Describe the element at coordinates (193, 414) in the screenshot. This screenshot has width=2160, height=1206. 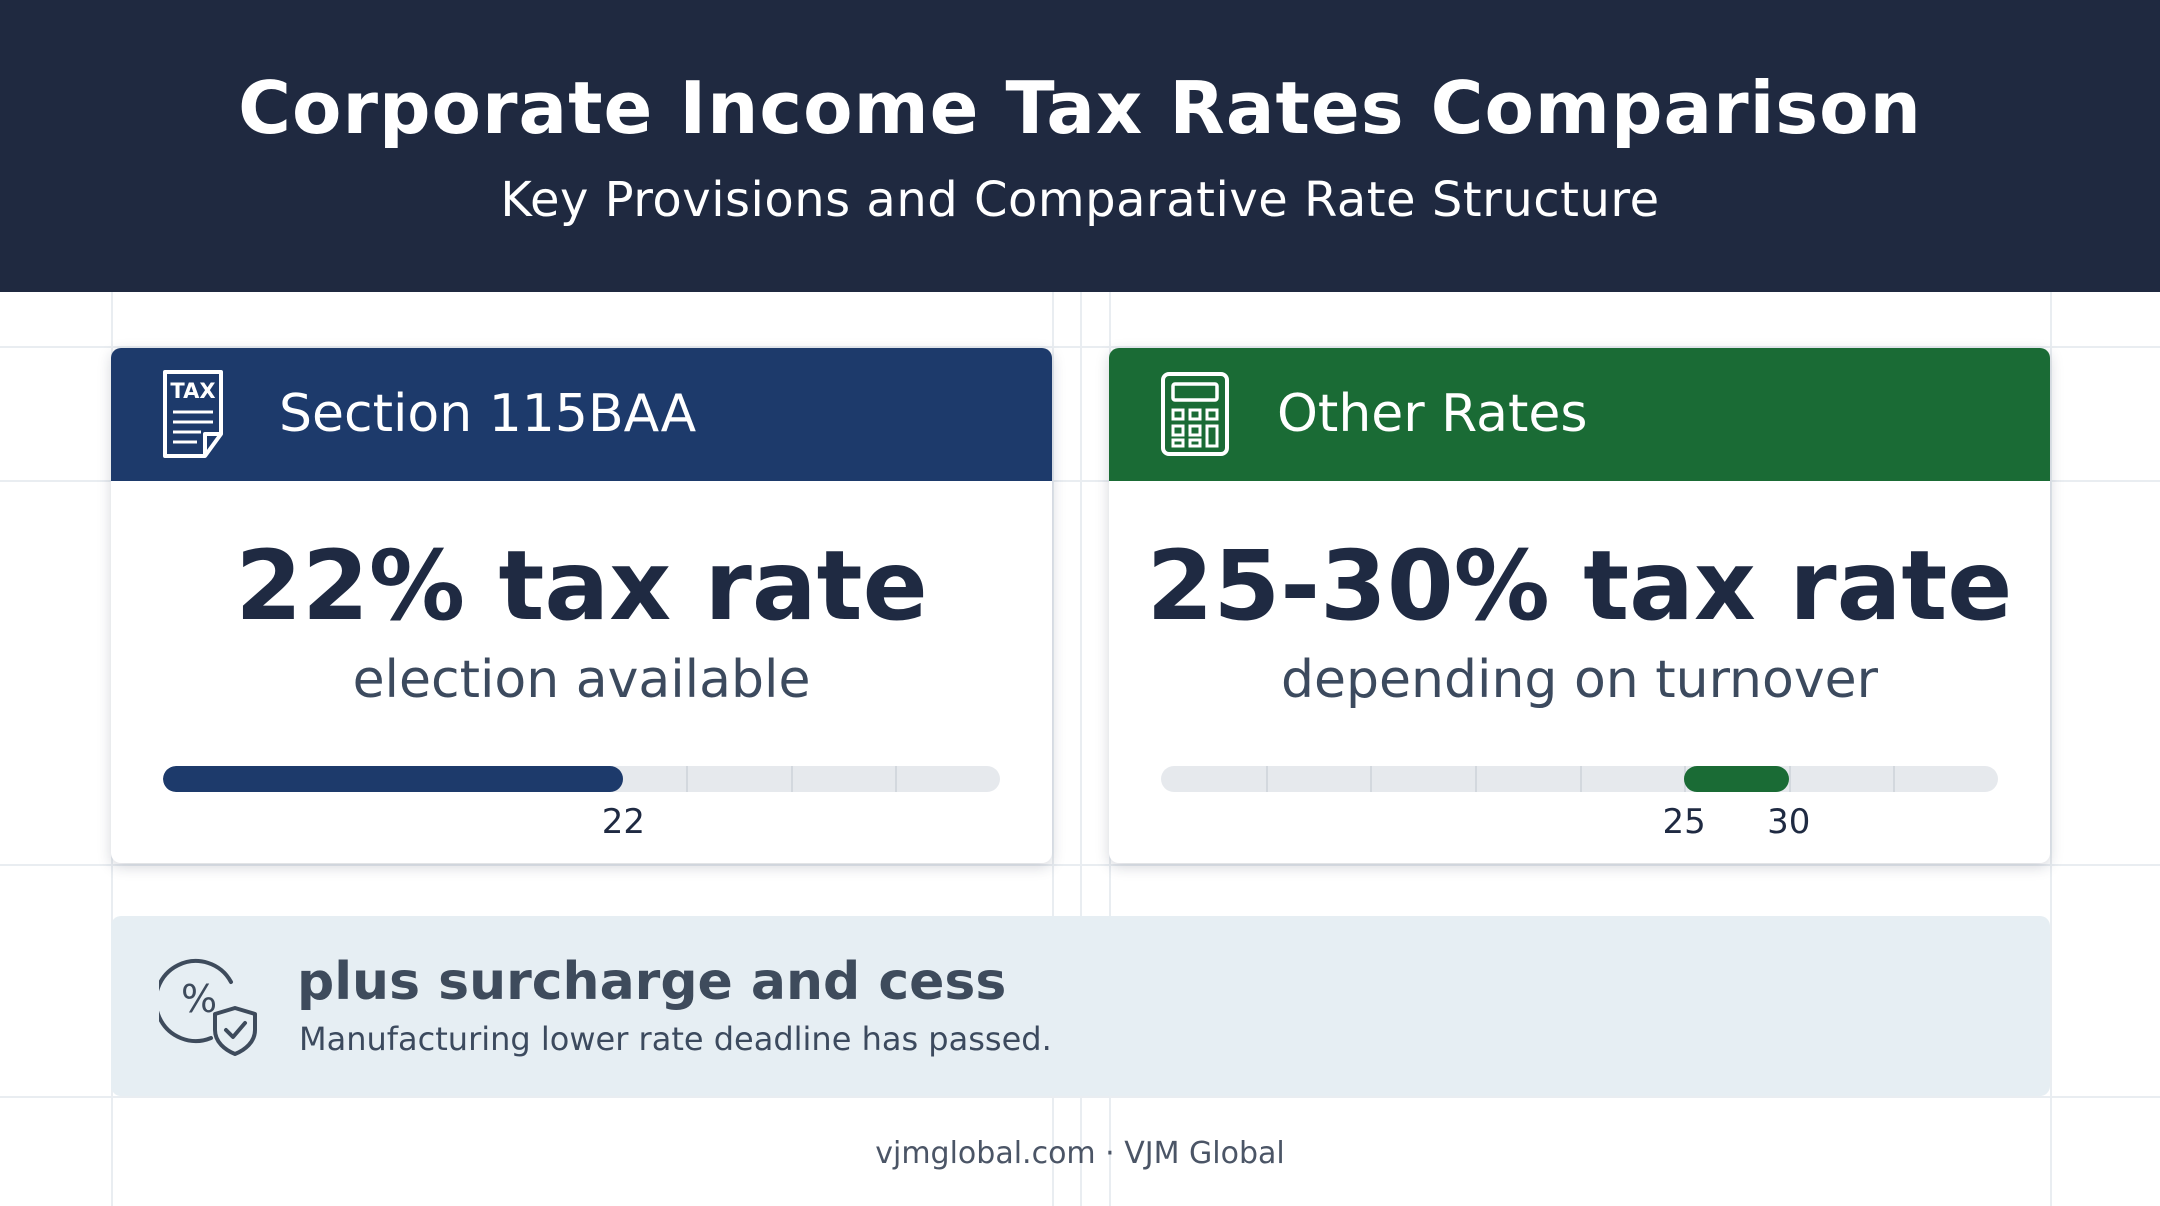
I see `tax-document-icon: TAX` at that location.